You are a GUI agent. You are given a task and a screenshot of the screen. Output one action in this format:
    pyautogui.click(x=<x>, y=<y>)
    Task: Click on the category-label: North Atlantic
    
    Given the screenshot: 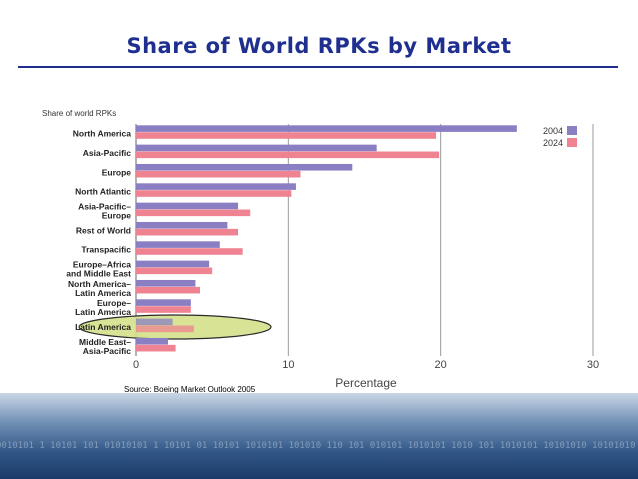 What is the action you would take?
    pyautogui.click(x=103, y=192)
    